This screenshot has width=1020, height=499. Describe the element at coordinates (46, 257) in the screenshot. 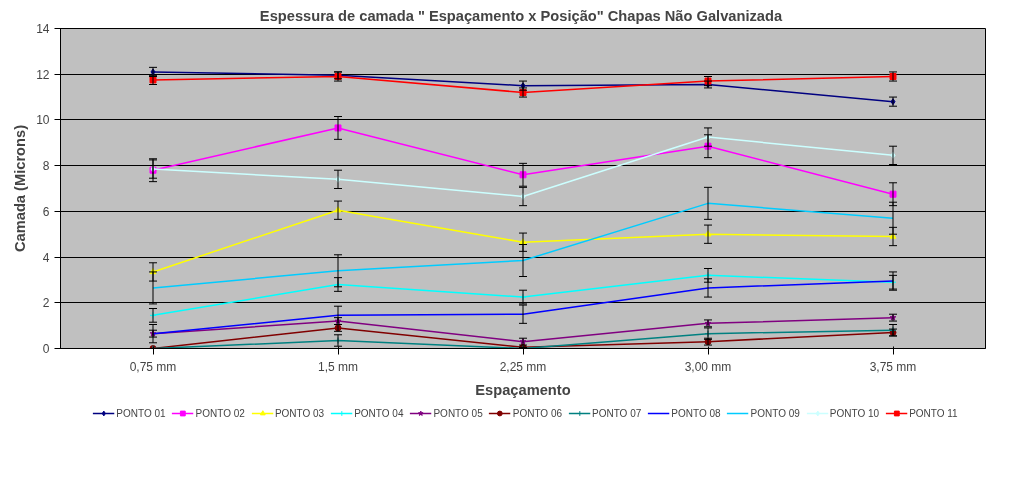

I see `y-tick-label: 4` at that location.